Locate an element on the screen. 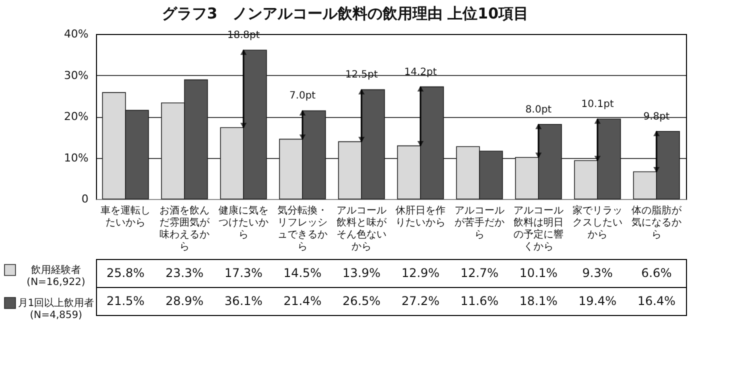 Image resolution: width=733 pixels, height=370 pixels. data-label: 10.1% is located at coordinates (538, 273).